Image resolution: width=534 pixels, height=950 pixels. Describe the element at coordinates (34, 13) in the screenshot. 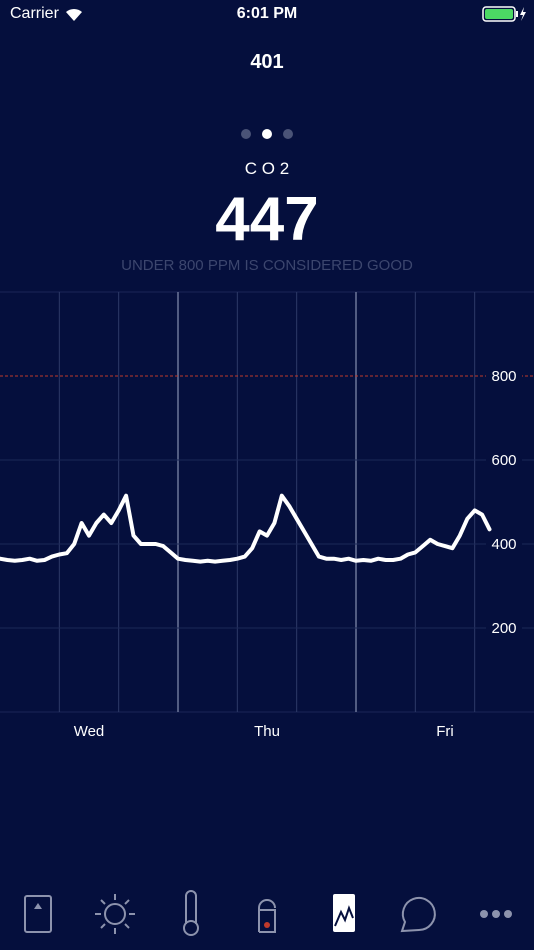

I see `carrier: Carrier` at that location.